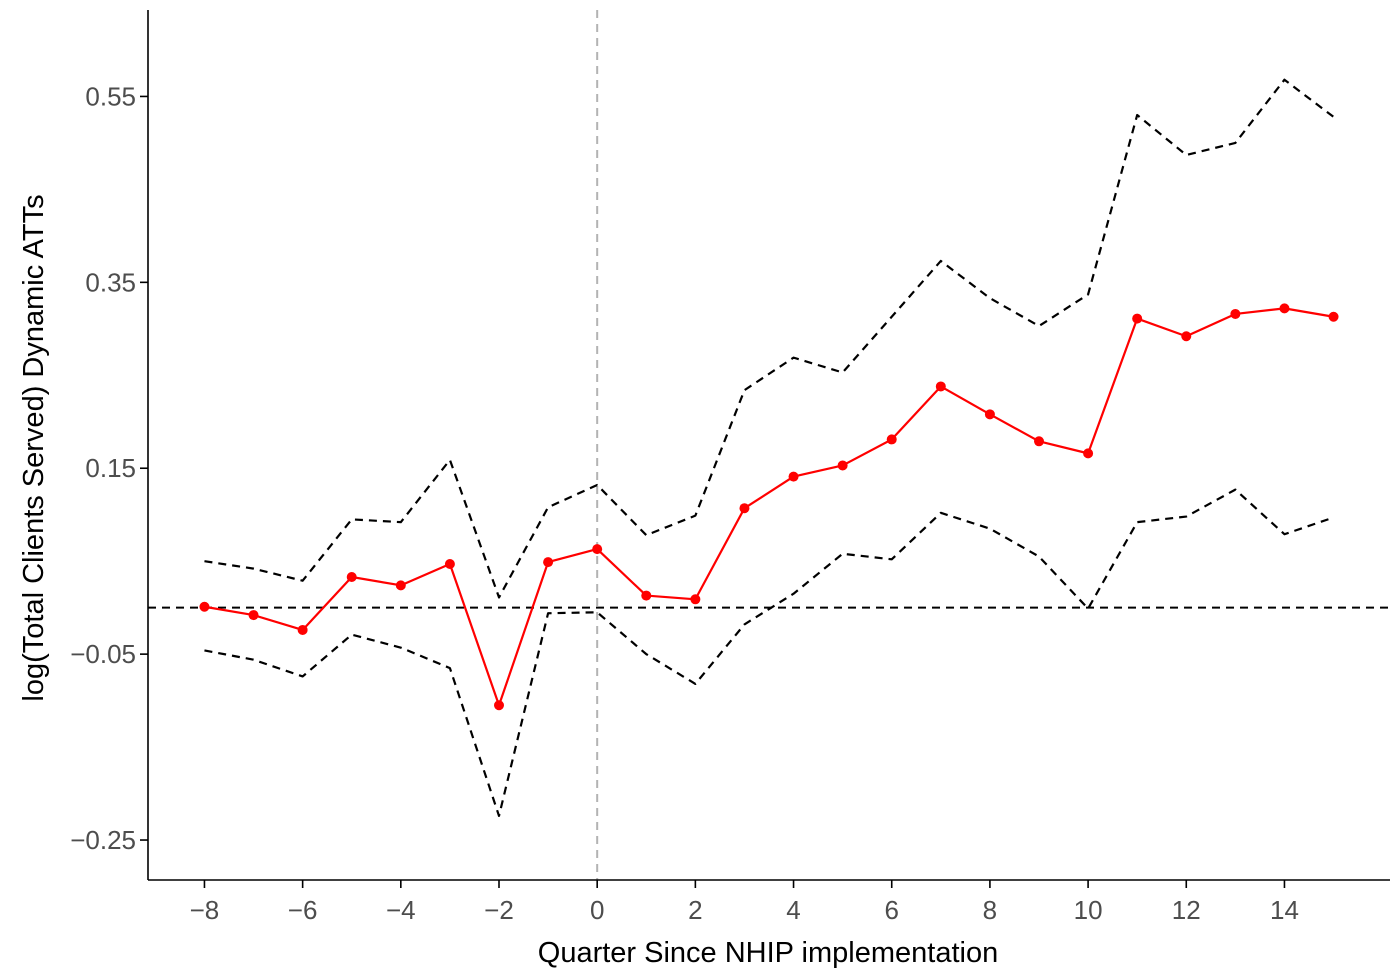 The image size is (1400, 980). What do you see at coordinates (110, 282) in the screenshot?
I see `y-tick-label: 0.35` at bounding box center [110, 282].